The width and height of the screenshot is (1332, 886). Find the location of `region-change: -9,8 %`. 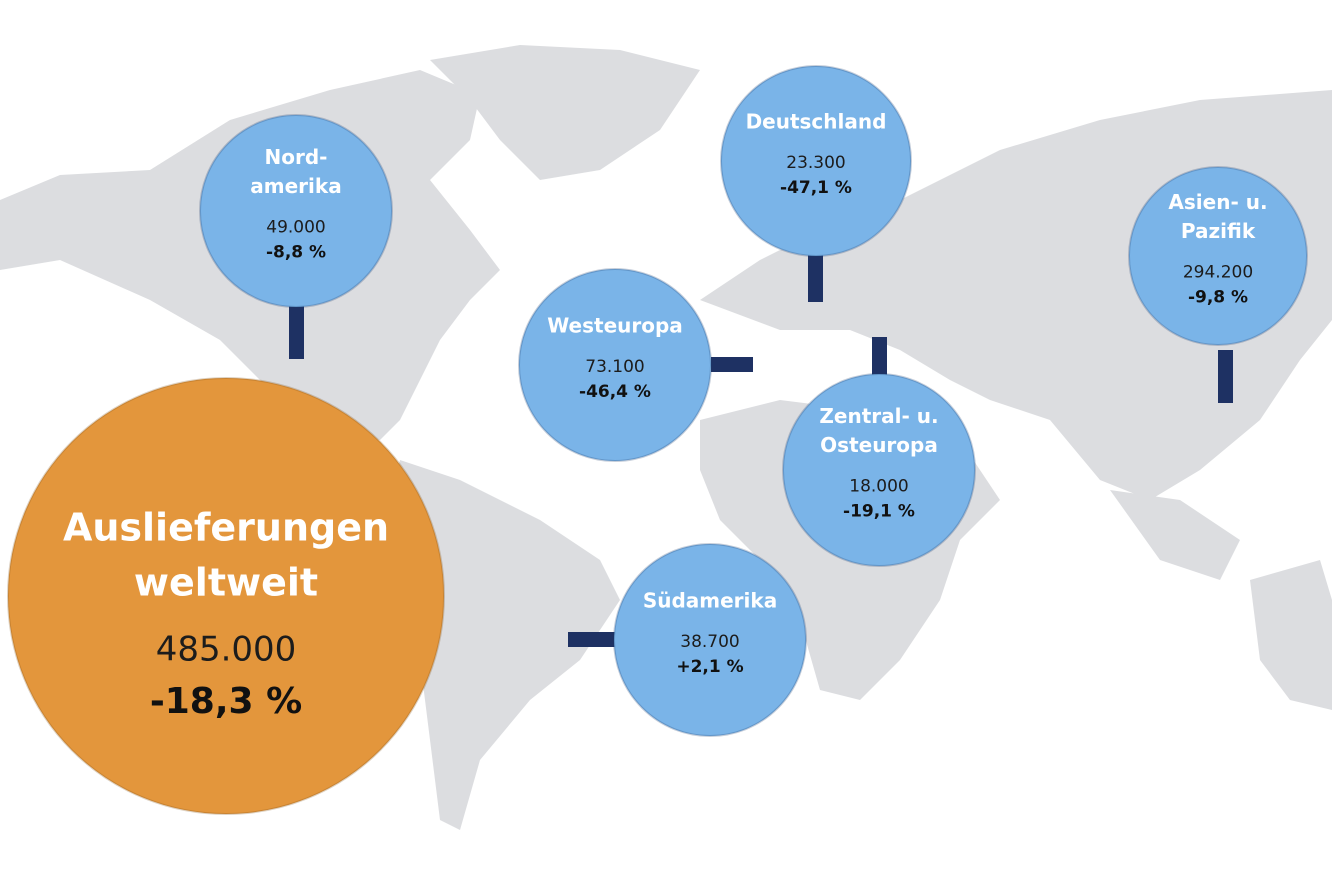

region-change: -9,8 % is located at coordinates (1218, 298).